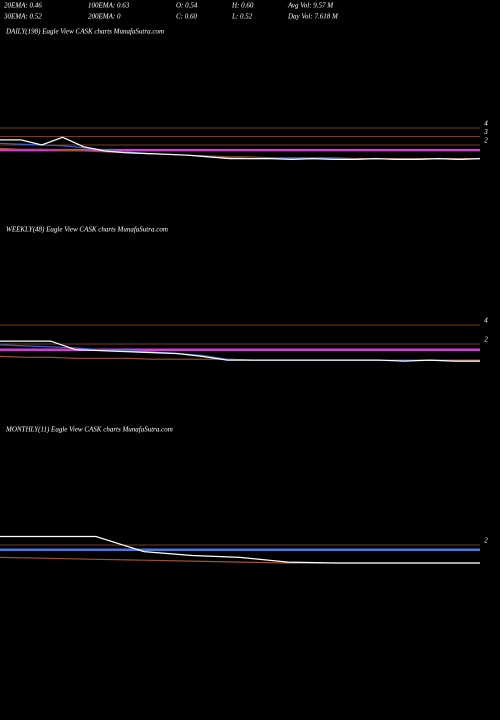  I want to click on header-stat: 30EMA: 0.52, so click(22, 17).